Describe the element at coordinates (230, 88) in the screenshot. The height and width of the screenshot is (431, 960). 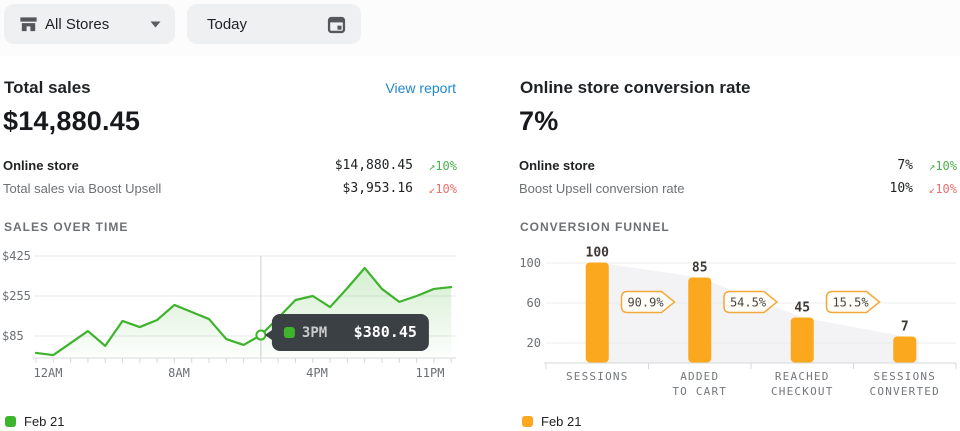
I see `total-sales-header: Total sales View report` at that location.